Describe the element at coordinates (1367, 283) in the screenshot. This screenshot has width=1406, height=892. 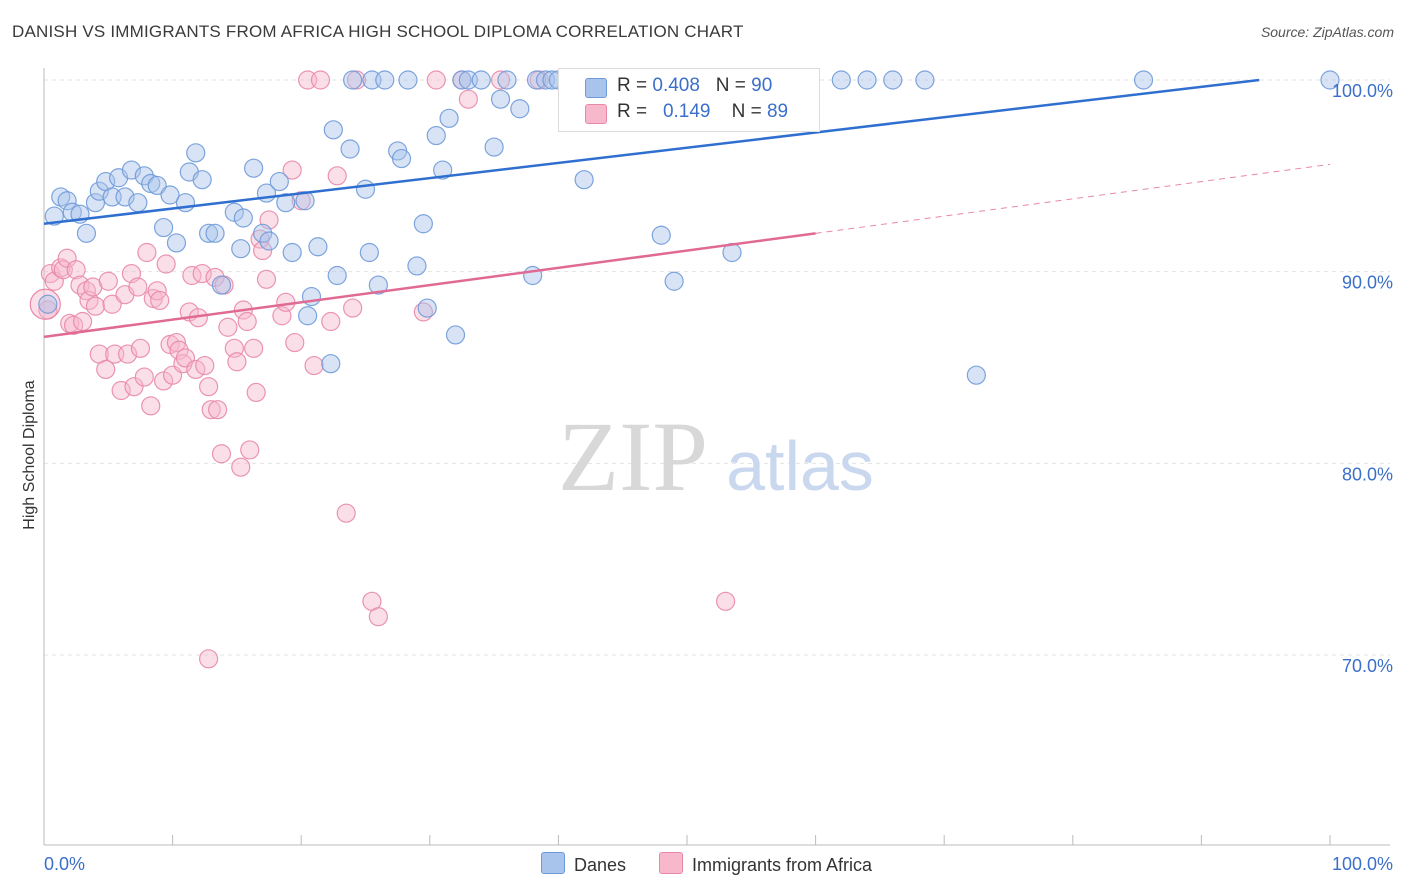
I see `y-tick-label: 90.0%` at that location.